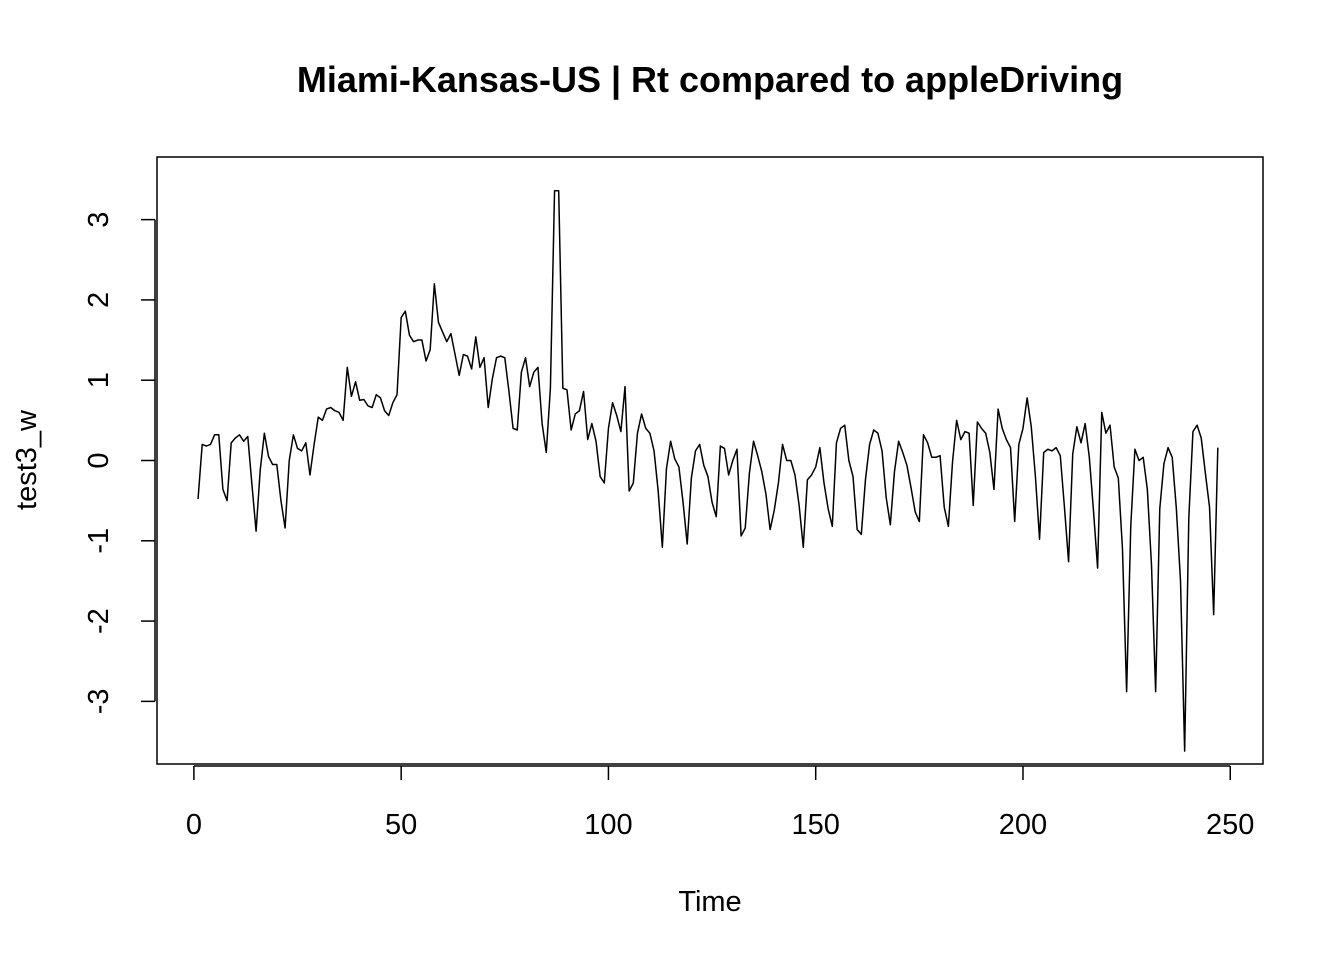 Image resolution: width=1344 pixels, height=965 pixels. Describe the element at coordinates (99, 621) in the screenshot. I see `y-tick-label: -2` at that location.